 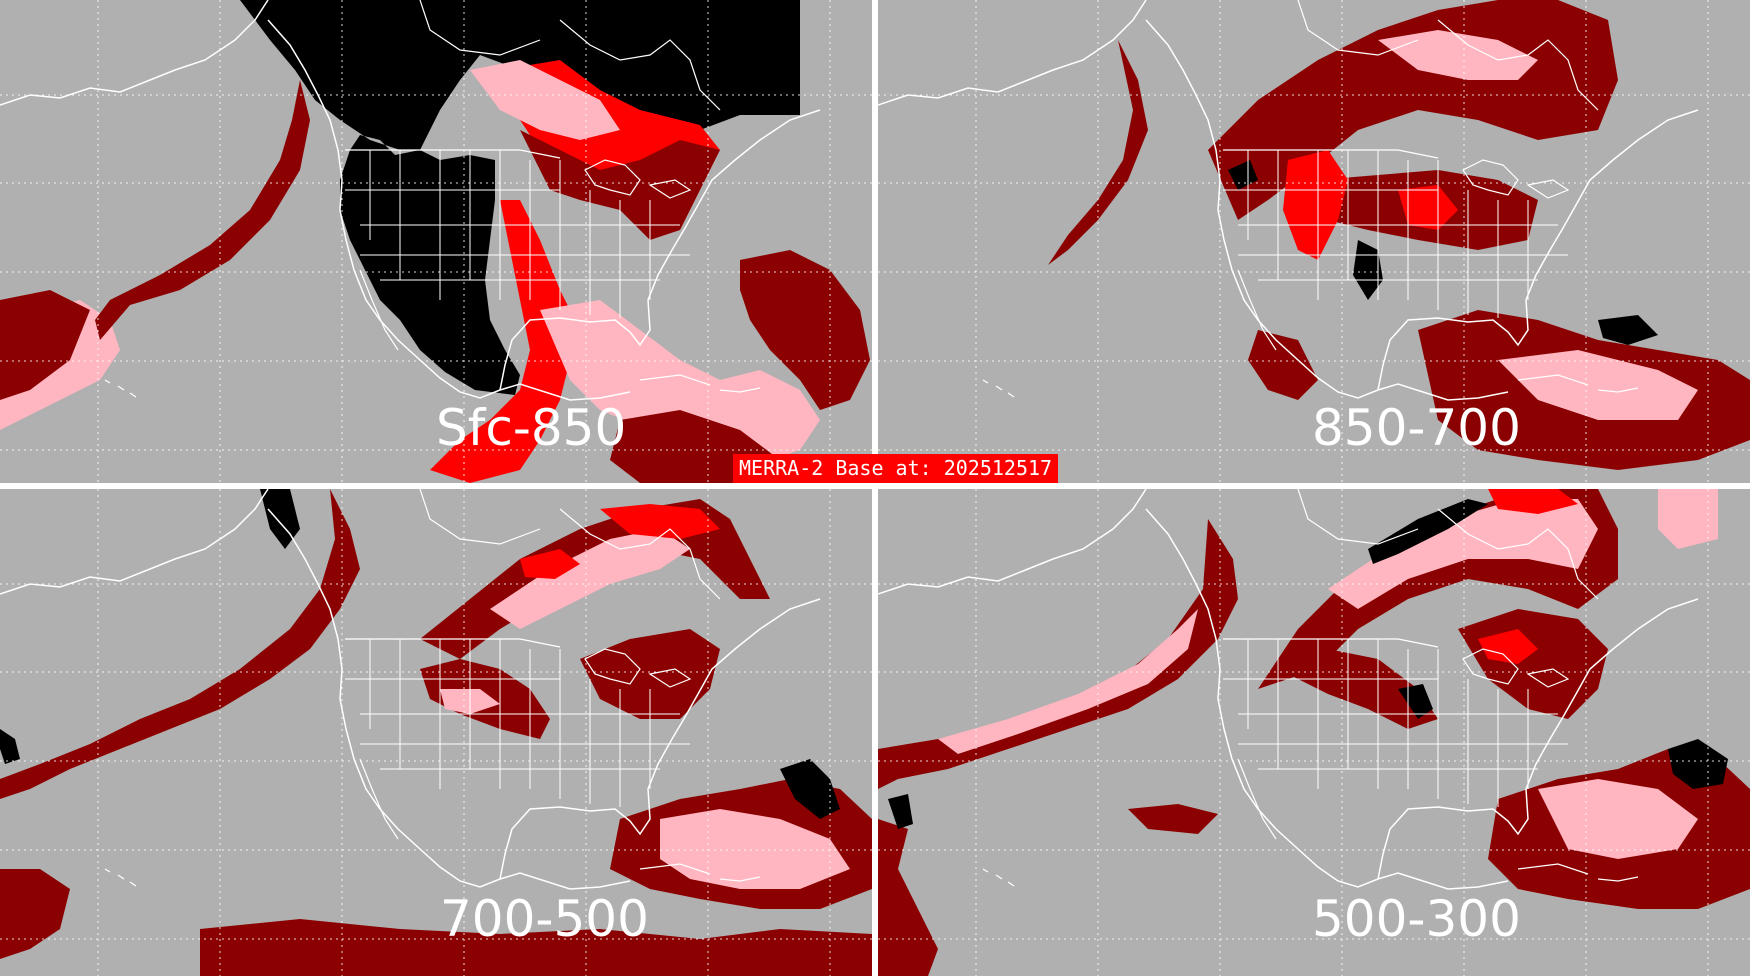 What do you see at coordinates (544, 919) in the screenshot?
I see `level-label: 700-500` at bounding box center [544, 919].